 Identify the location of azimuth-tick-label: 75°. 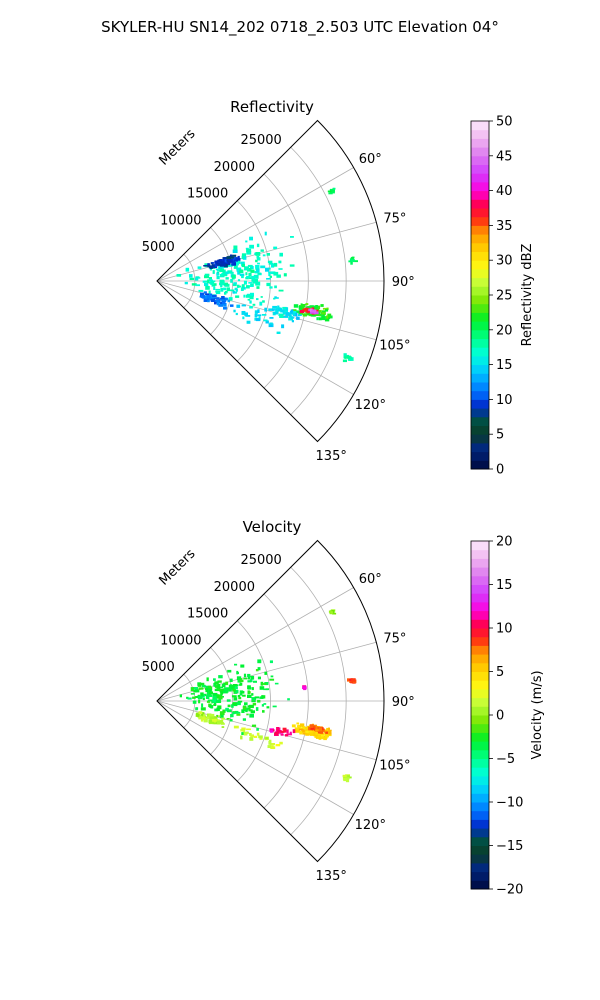
(394, 218).